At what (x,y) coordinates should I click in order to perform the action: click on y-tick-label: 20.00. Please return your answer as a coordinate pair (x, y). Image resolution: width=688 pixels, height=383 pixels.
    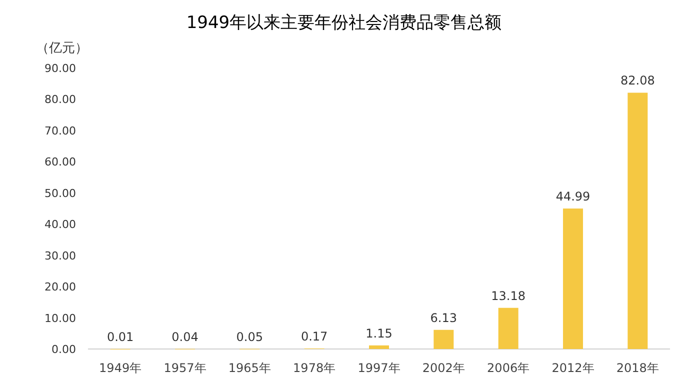
    Looking at the image, I should click on (60, 287).